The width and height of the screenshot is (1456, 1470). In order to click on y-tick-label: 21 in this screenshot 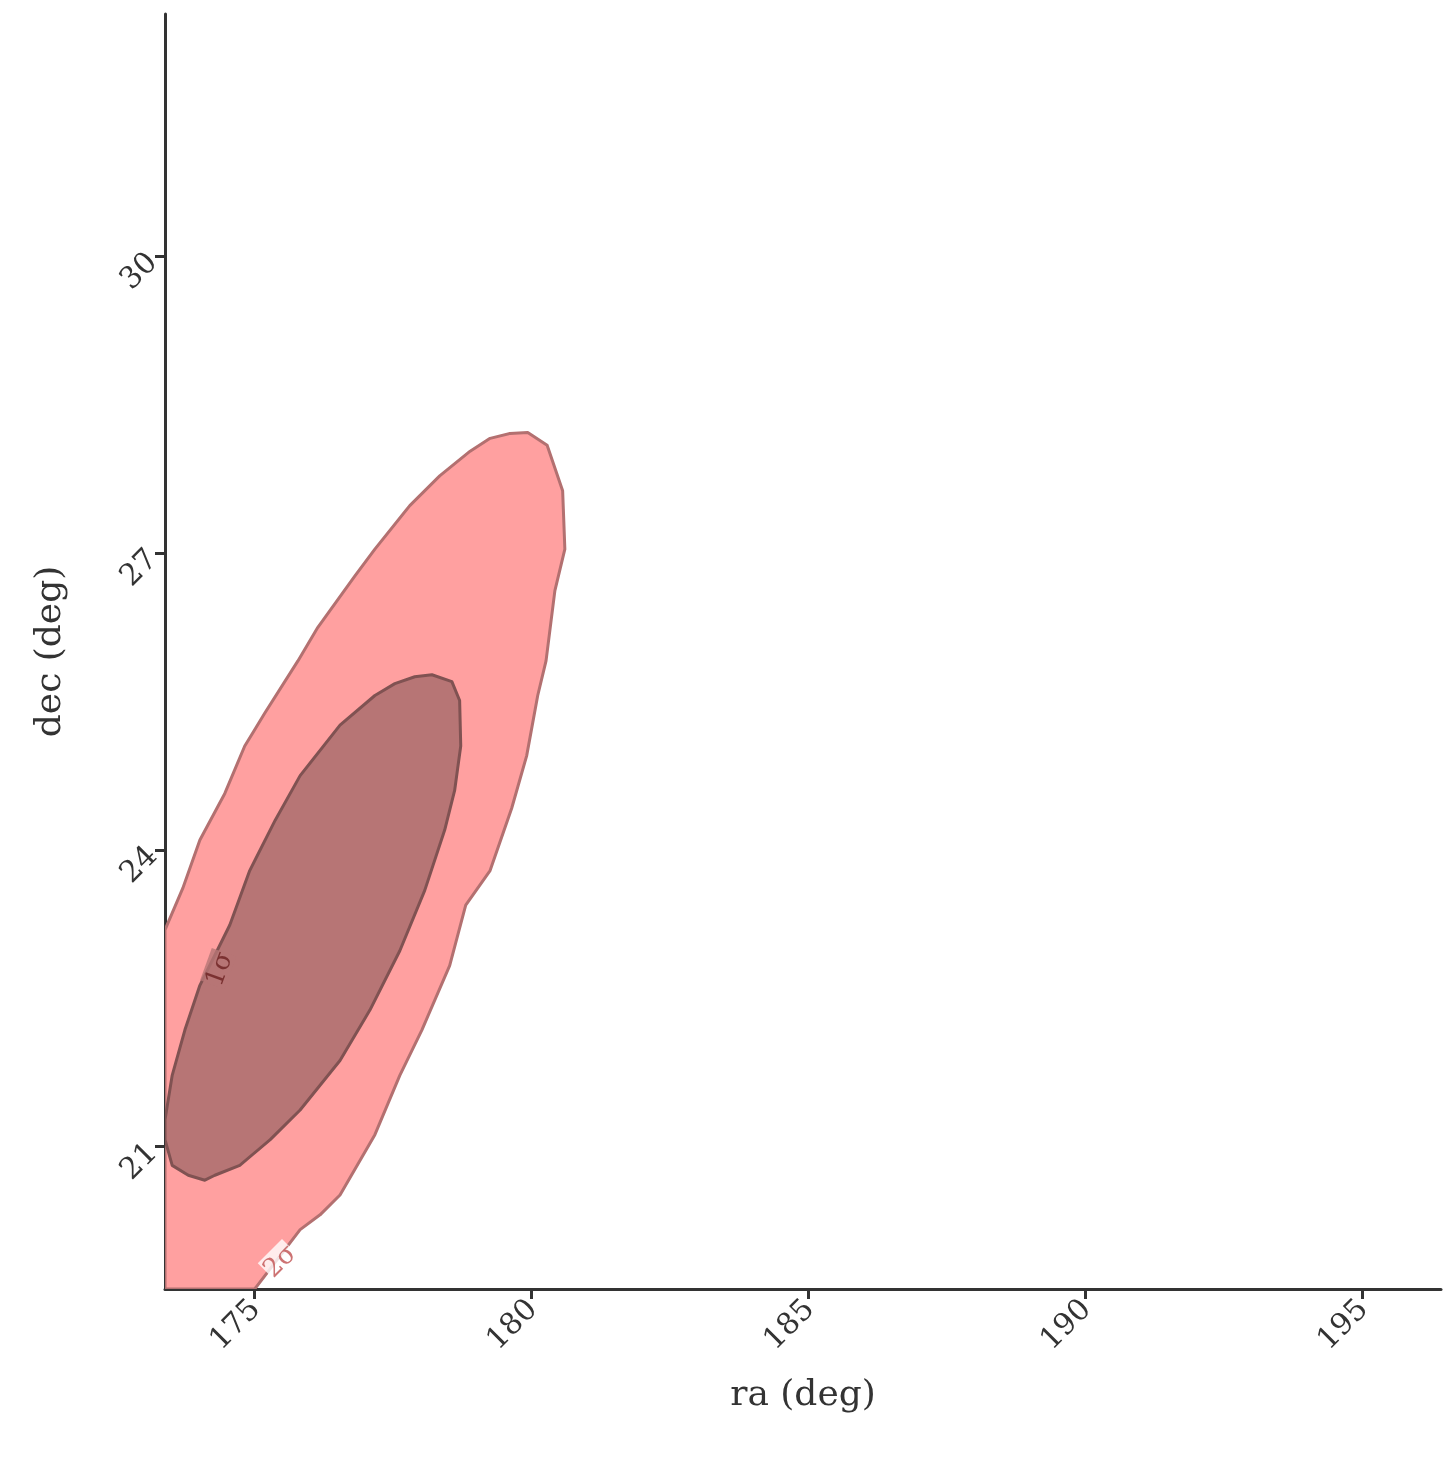, I will do `click(137, 1160)`.